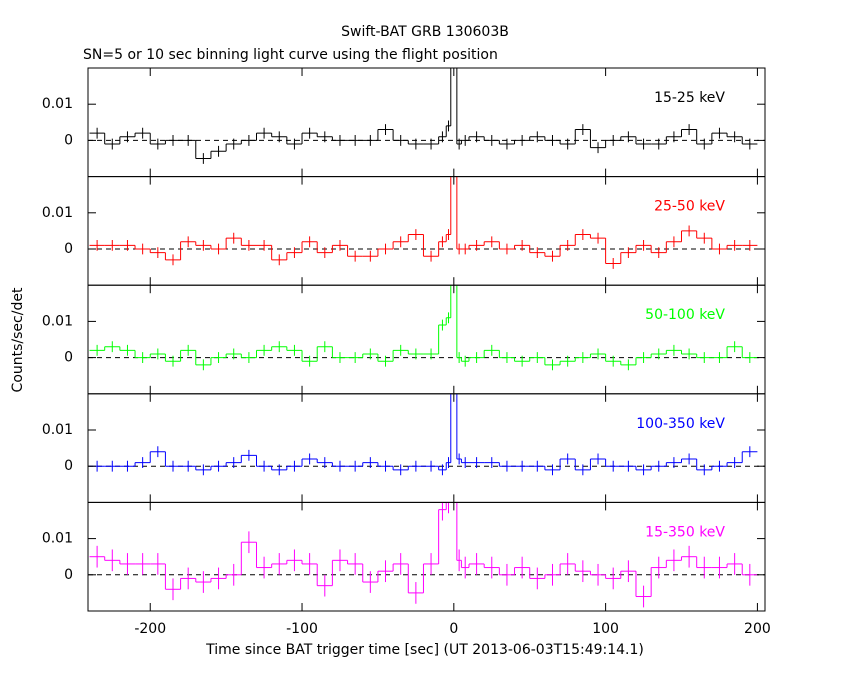 The width and height of the screenshot is (850, 680). What do you see at coordinates (689, 98) in the screenshot?
I see `panel-label: 15-25 keV` at bounding box center [689, 98].